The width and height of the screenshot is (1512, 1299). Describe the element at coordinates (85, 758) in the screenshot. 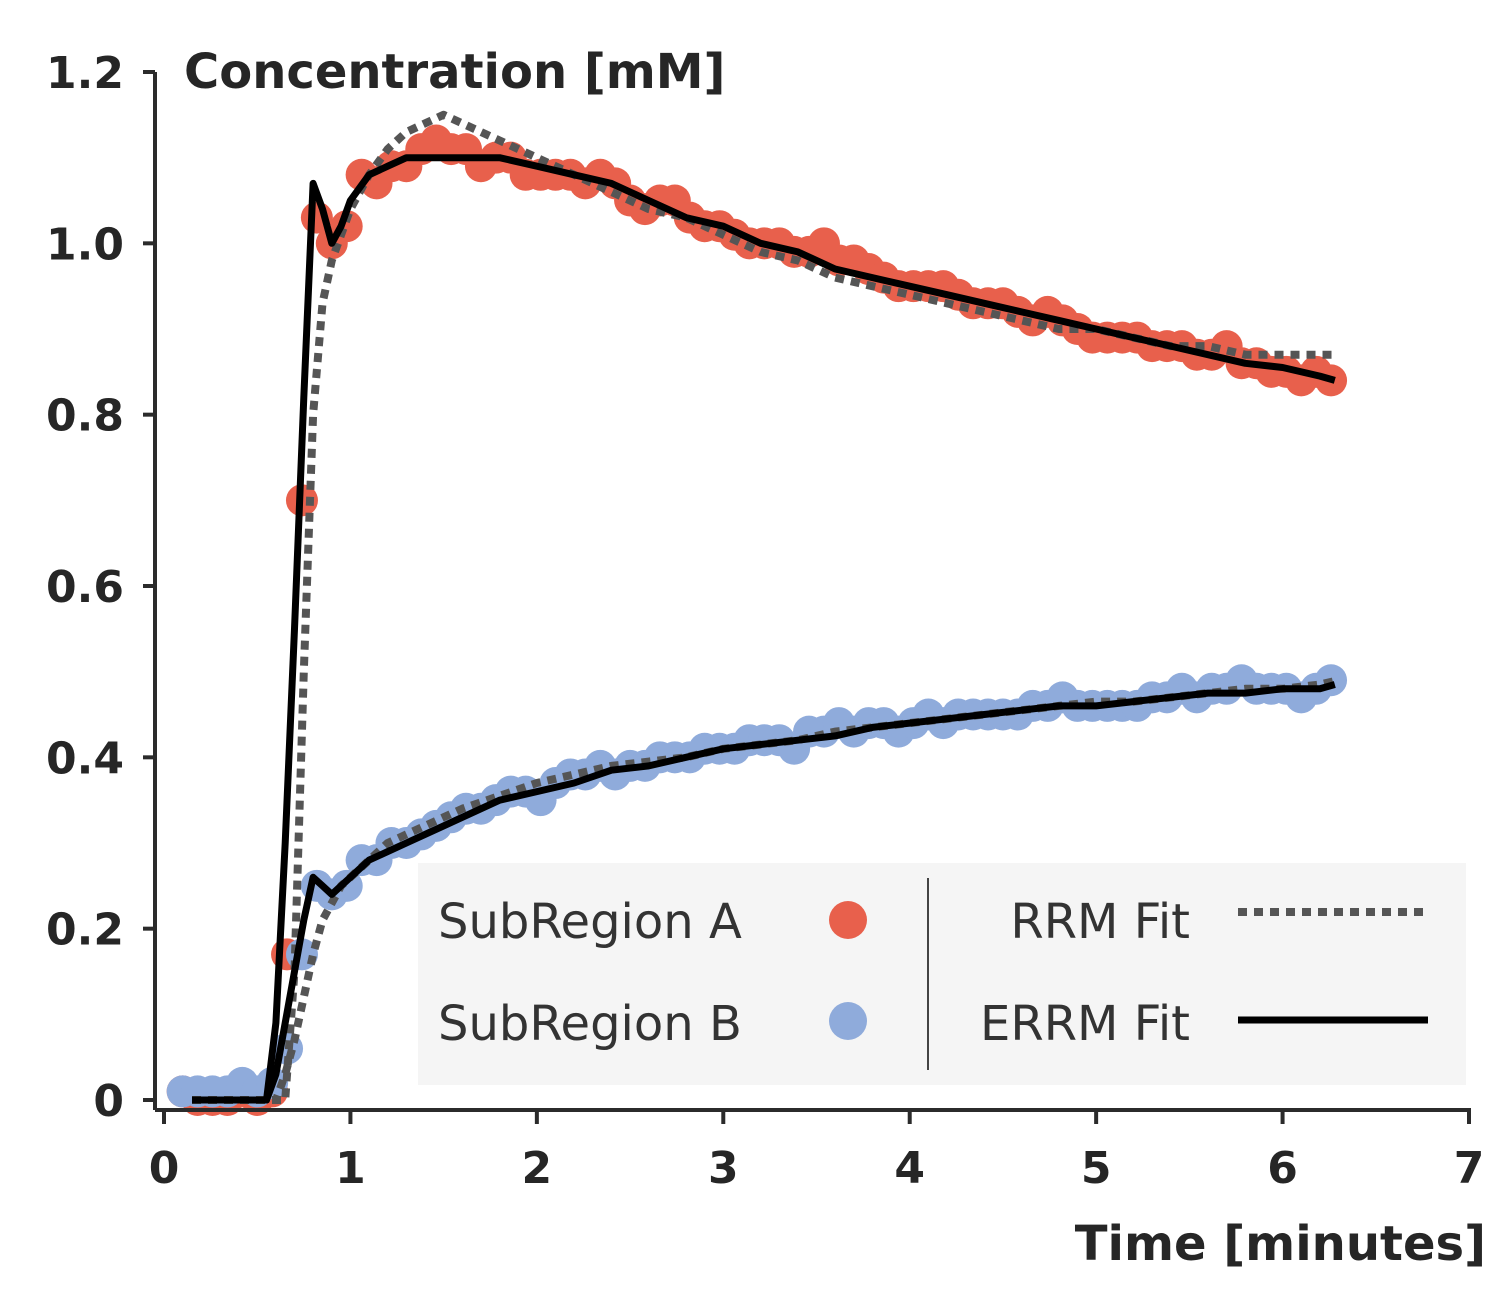

I see `y-tick-label: 0.4` at that location.